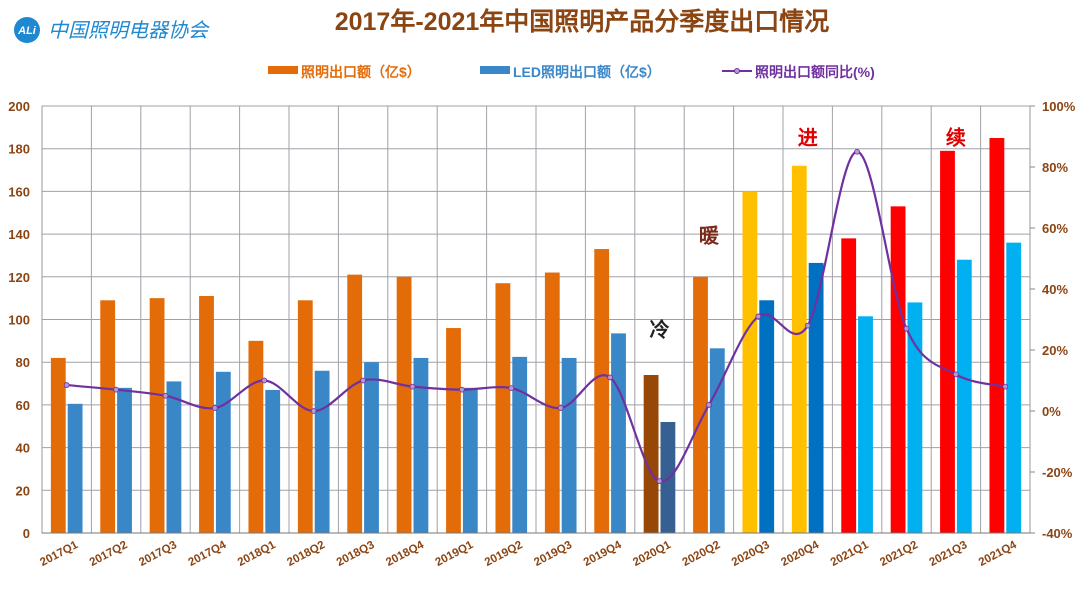 This screenshot has width=1080, height=599. Describe the element at coordinates (553, 554) in the screenshot. I see `x-tick-label: 2019Q3` at that location.